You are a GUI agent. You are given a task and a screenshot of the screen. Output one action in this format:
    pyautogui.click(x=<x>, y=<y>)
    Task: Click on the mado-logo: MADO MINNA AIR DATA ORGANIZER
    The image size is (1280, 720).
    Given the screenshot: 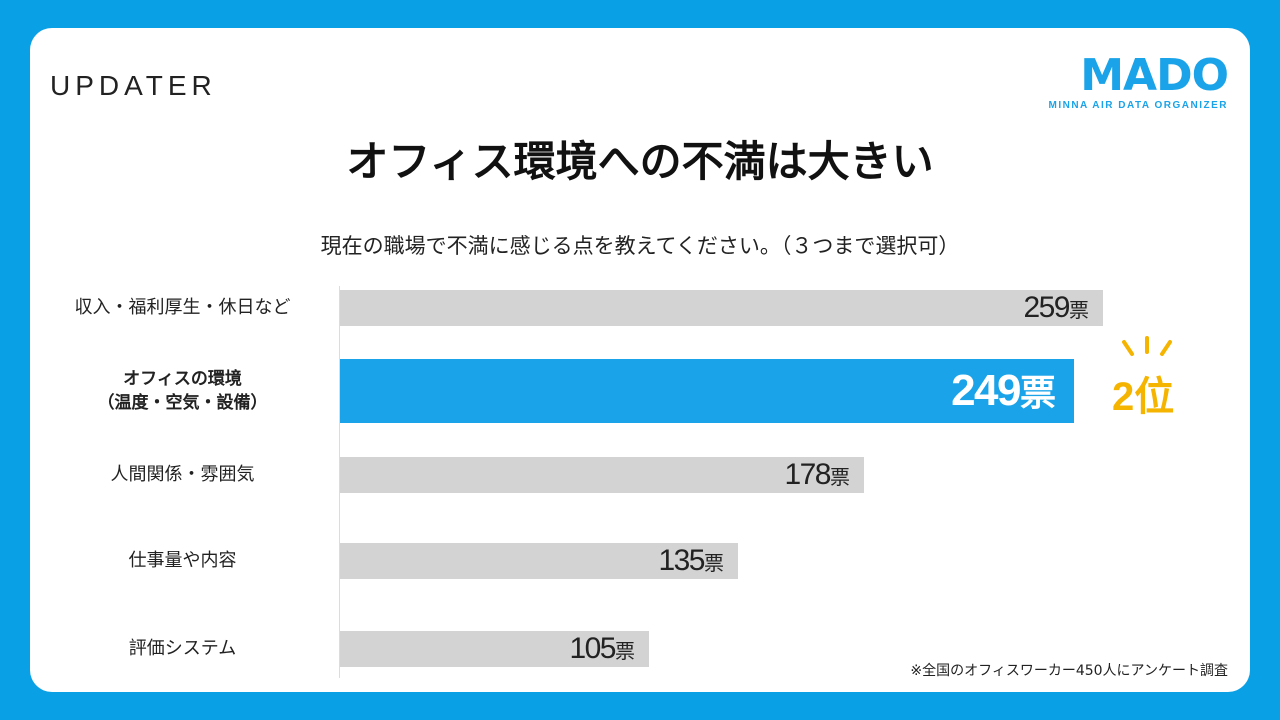 What is the action you would take?
    pyautogui.click(x=1138, y=81)
    